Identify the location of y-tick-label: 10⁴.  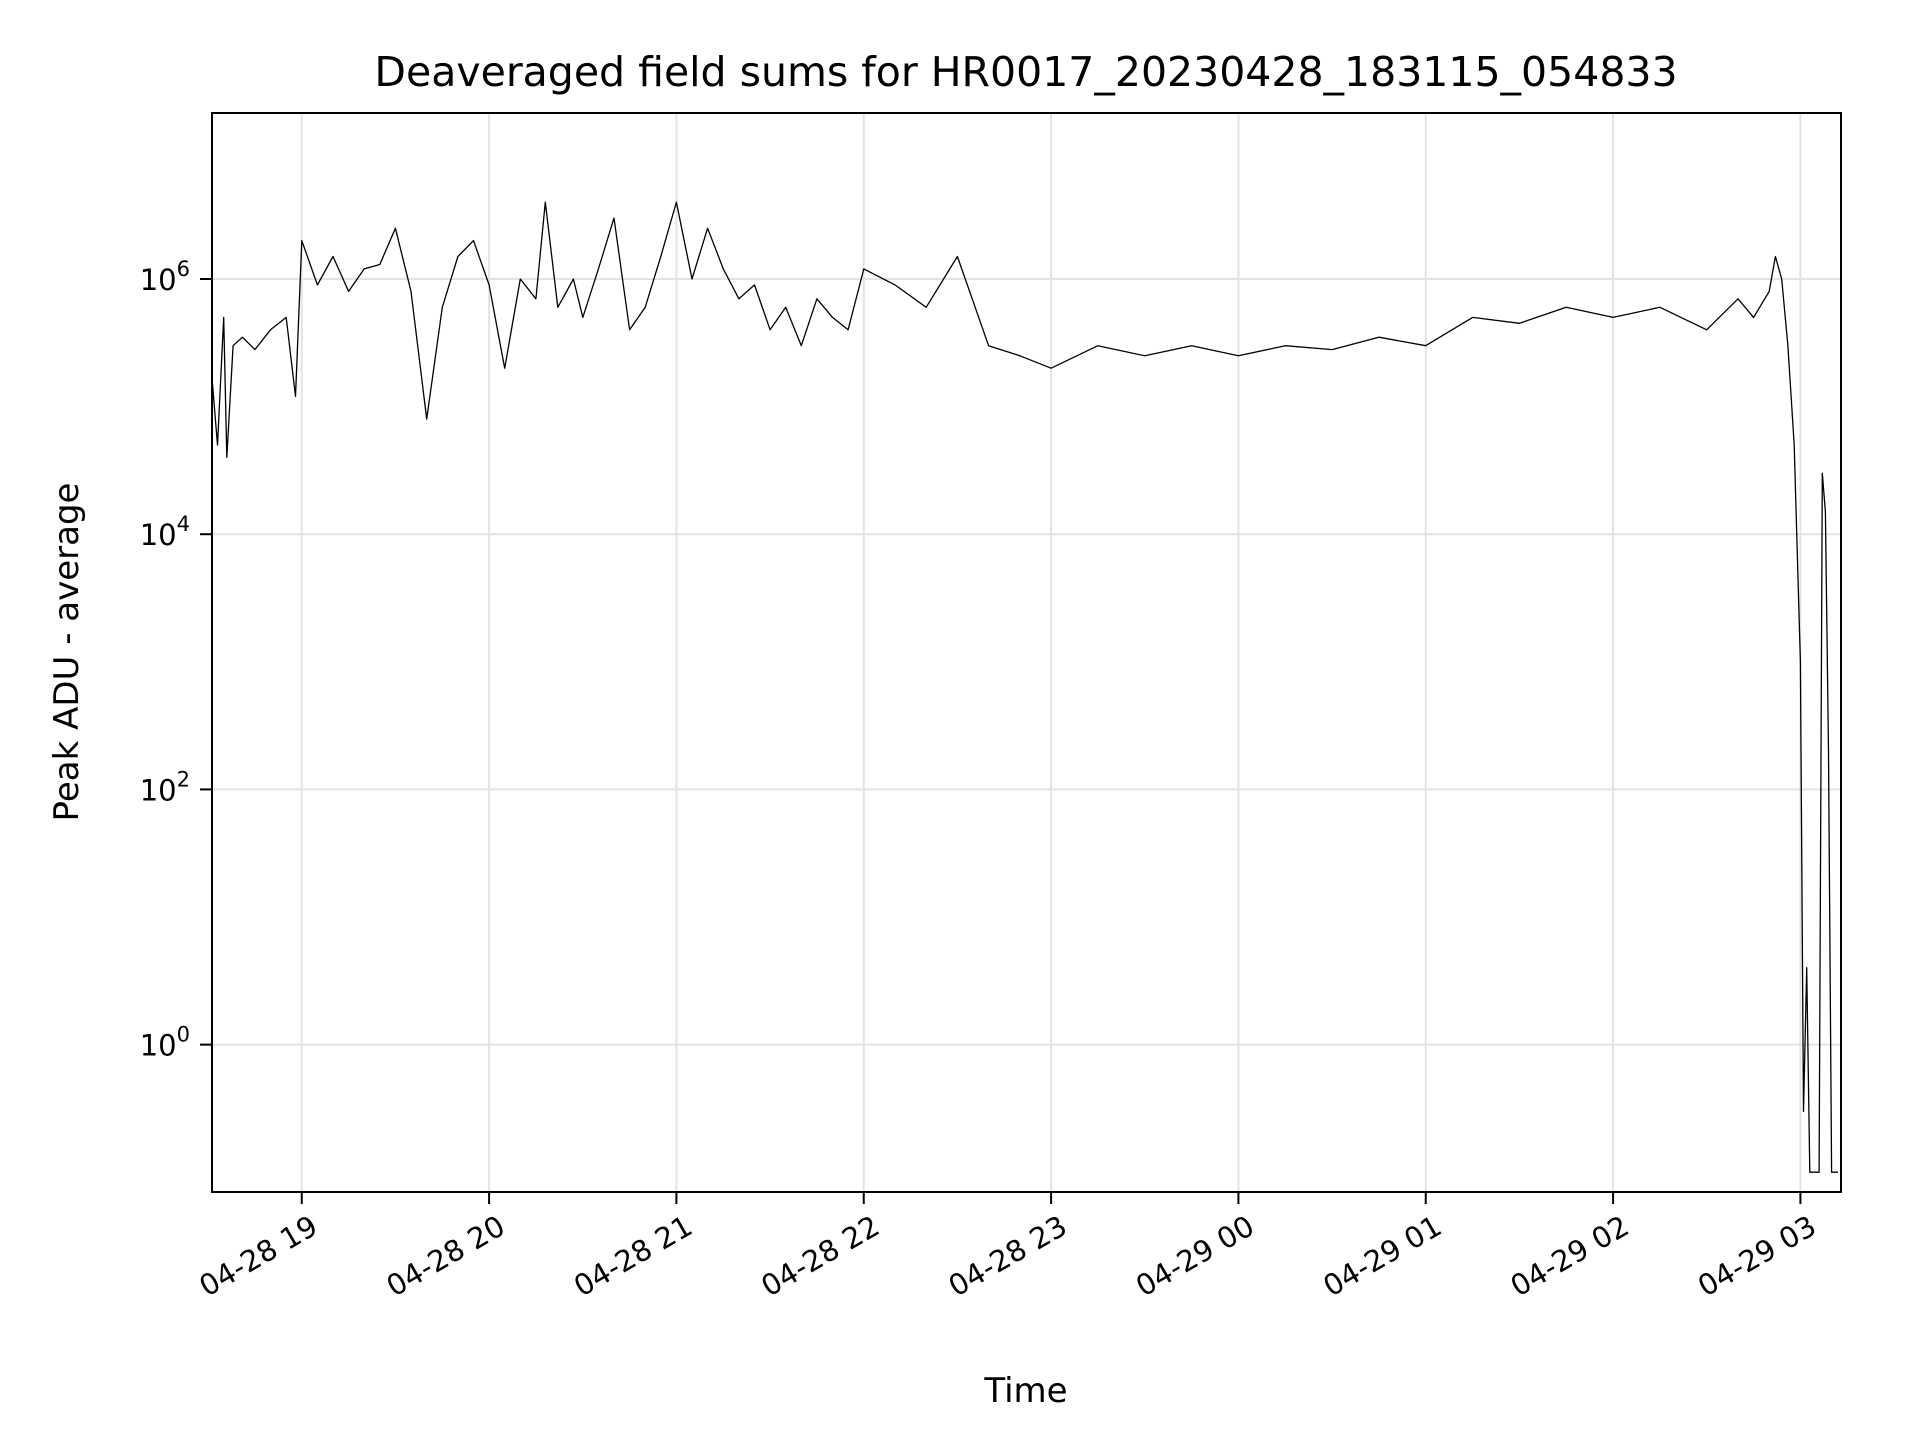
(165, 532).